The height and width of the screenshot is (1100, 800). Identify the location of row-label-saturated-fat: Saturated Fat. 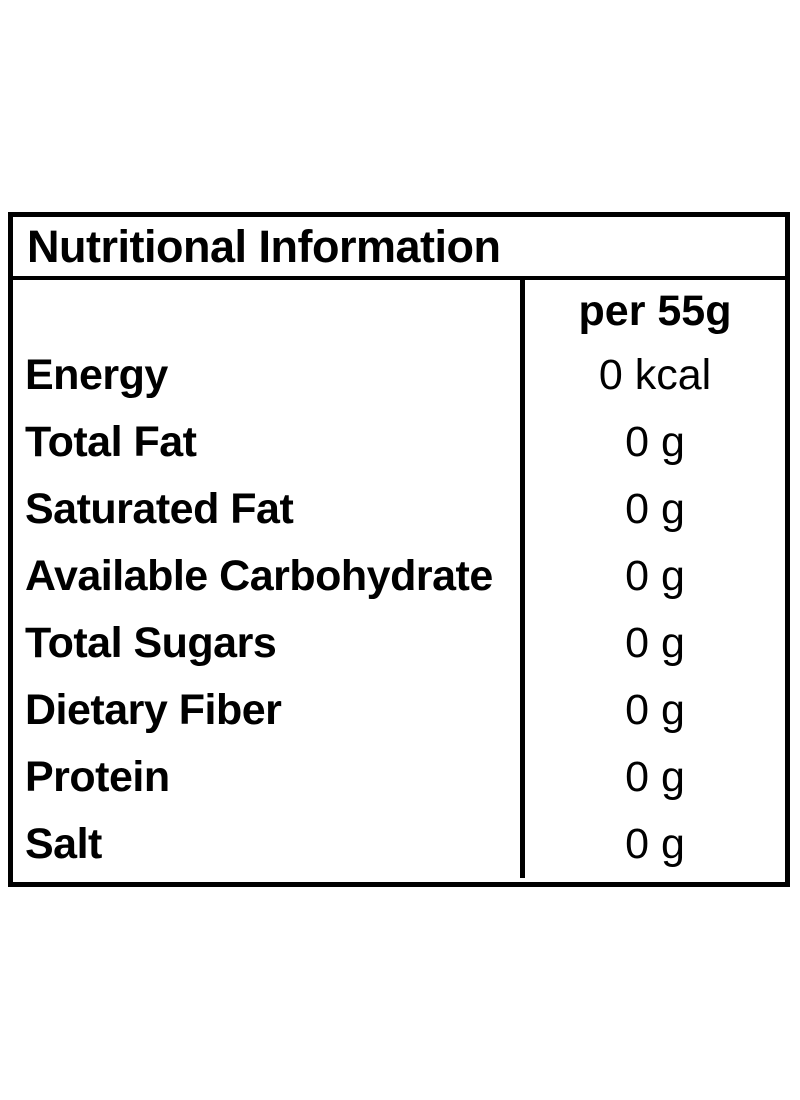
(159, 509).